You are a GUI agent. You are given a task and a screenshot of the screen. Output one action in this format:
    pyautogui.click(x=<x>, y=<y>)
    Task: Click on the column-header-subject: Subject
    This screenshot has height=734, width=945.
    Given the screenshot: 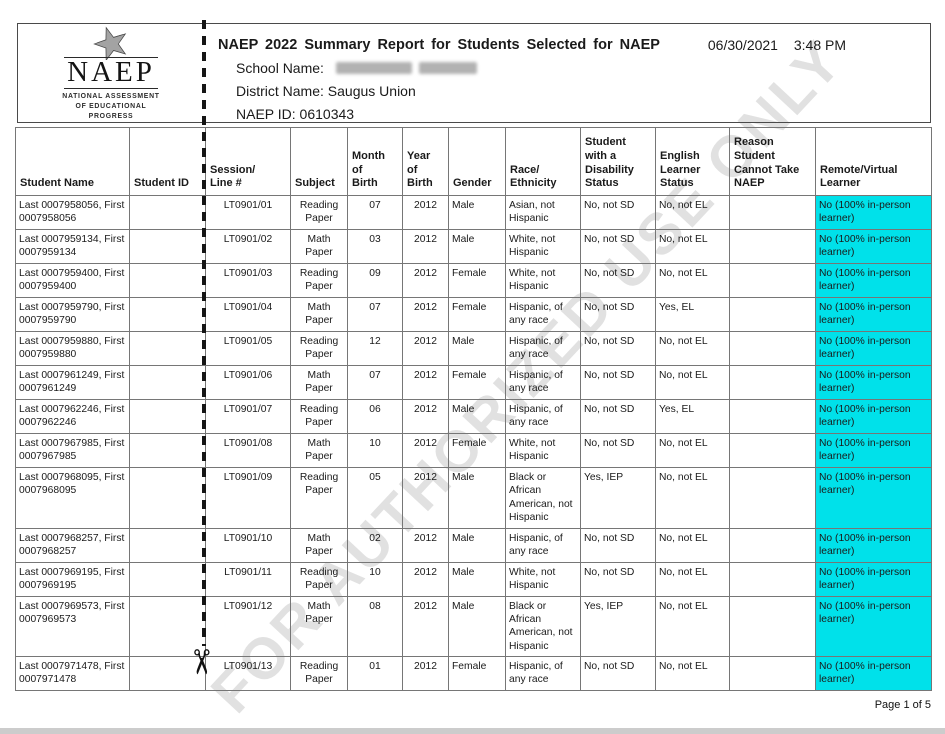 What is the action you would take?
    pyautogui.click(x=319, y=161)
    